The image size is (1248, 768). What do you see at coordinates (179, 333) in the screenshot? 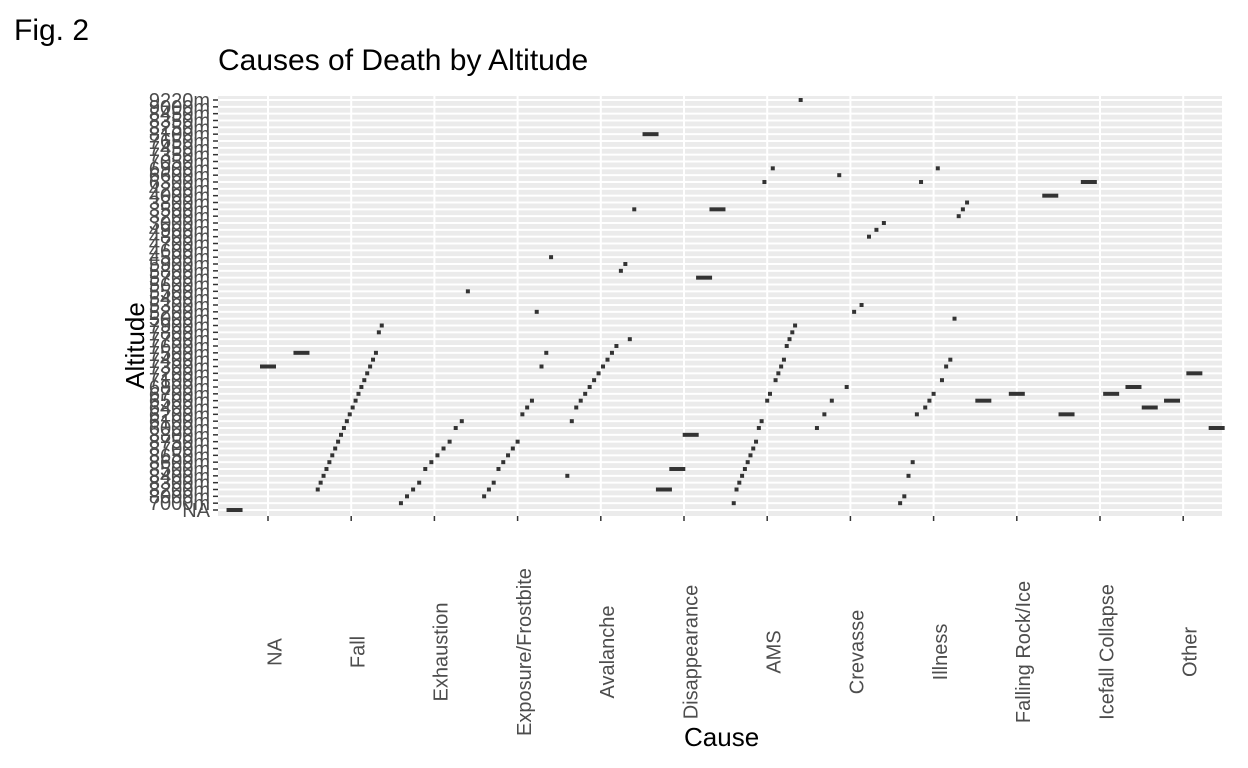
I see `y-tick-label: 7800m` at bounding box center [179, 333].